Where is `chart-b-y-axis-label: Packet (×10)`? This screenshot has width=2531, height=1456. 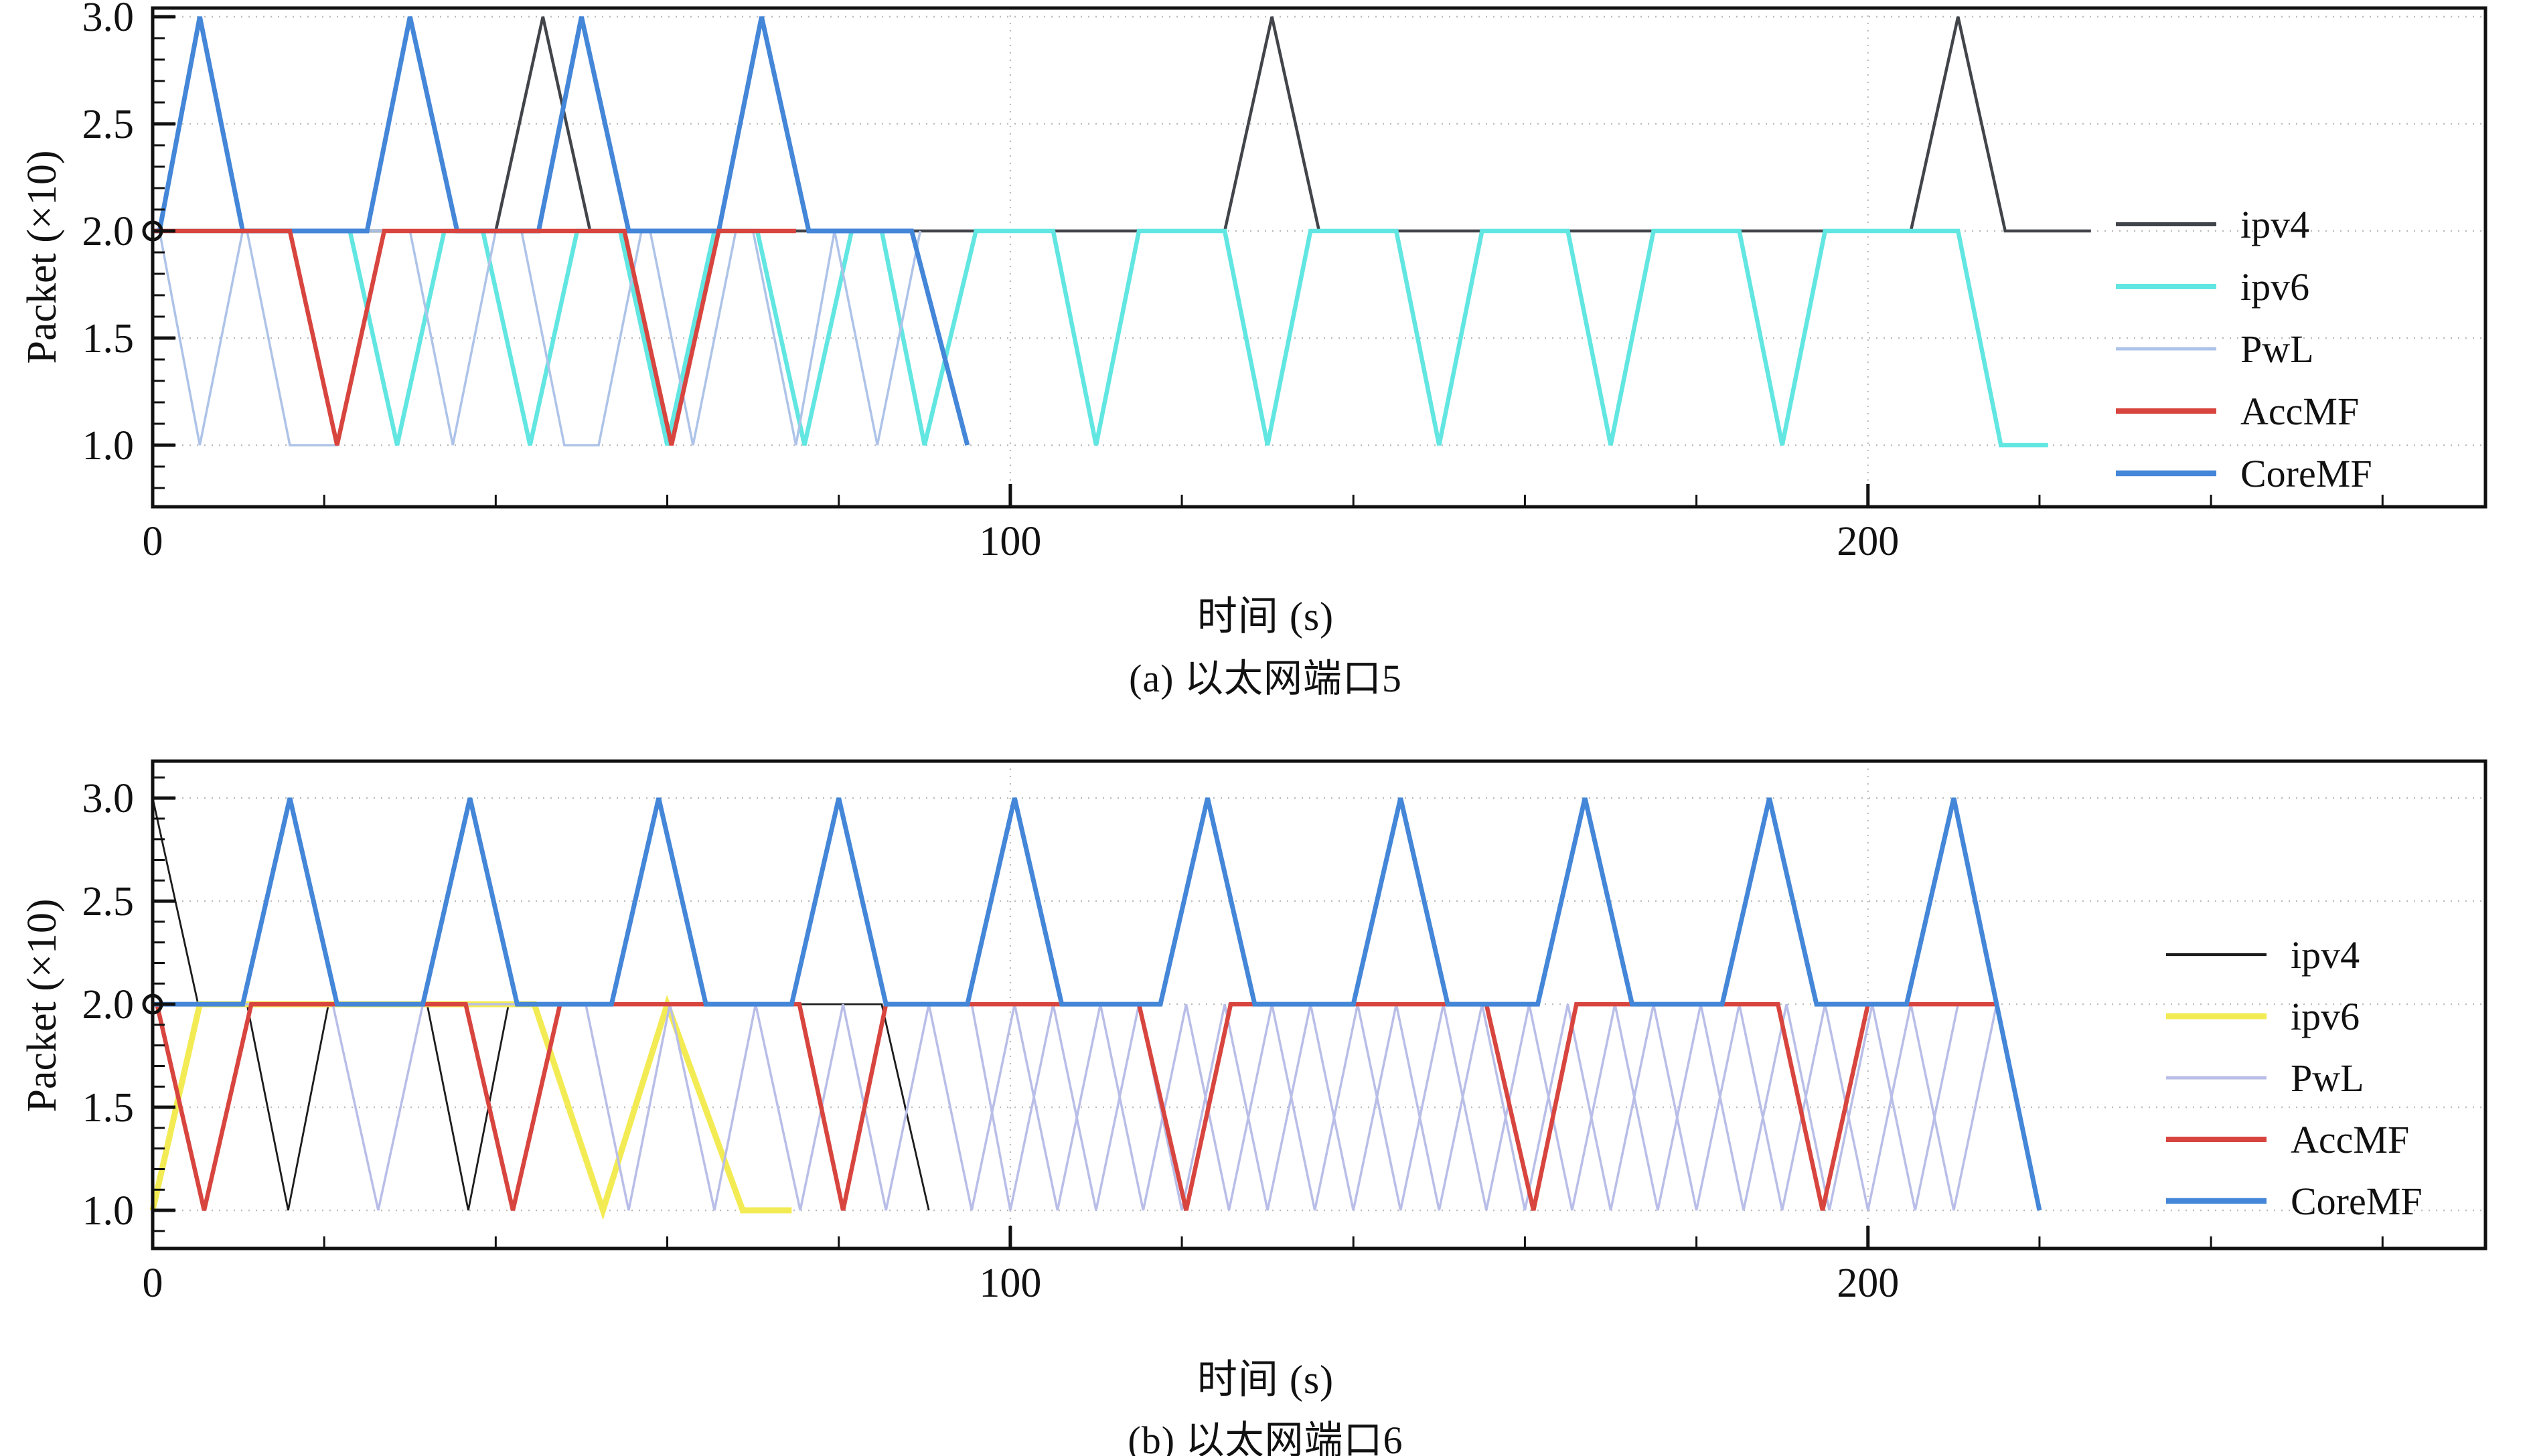 chart-b-y-axis-label: Packet (×10) is located at coordinates (42, 1005).